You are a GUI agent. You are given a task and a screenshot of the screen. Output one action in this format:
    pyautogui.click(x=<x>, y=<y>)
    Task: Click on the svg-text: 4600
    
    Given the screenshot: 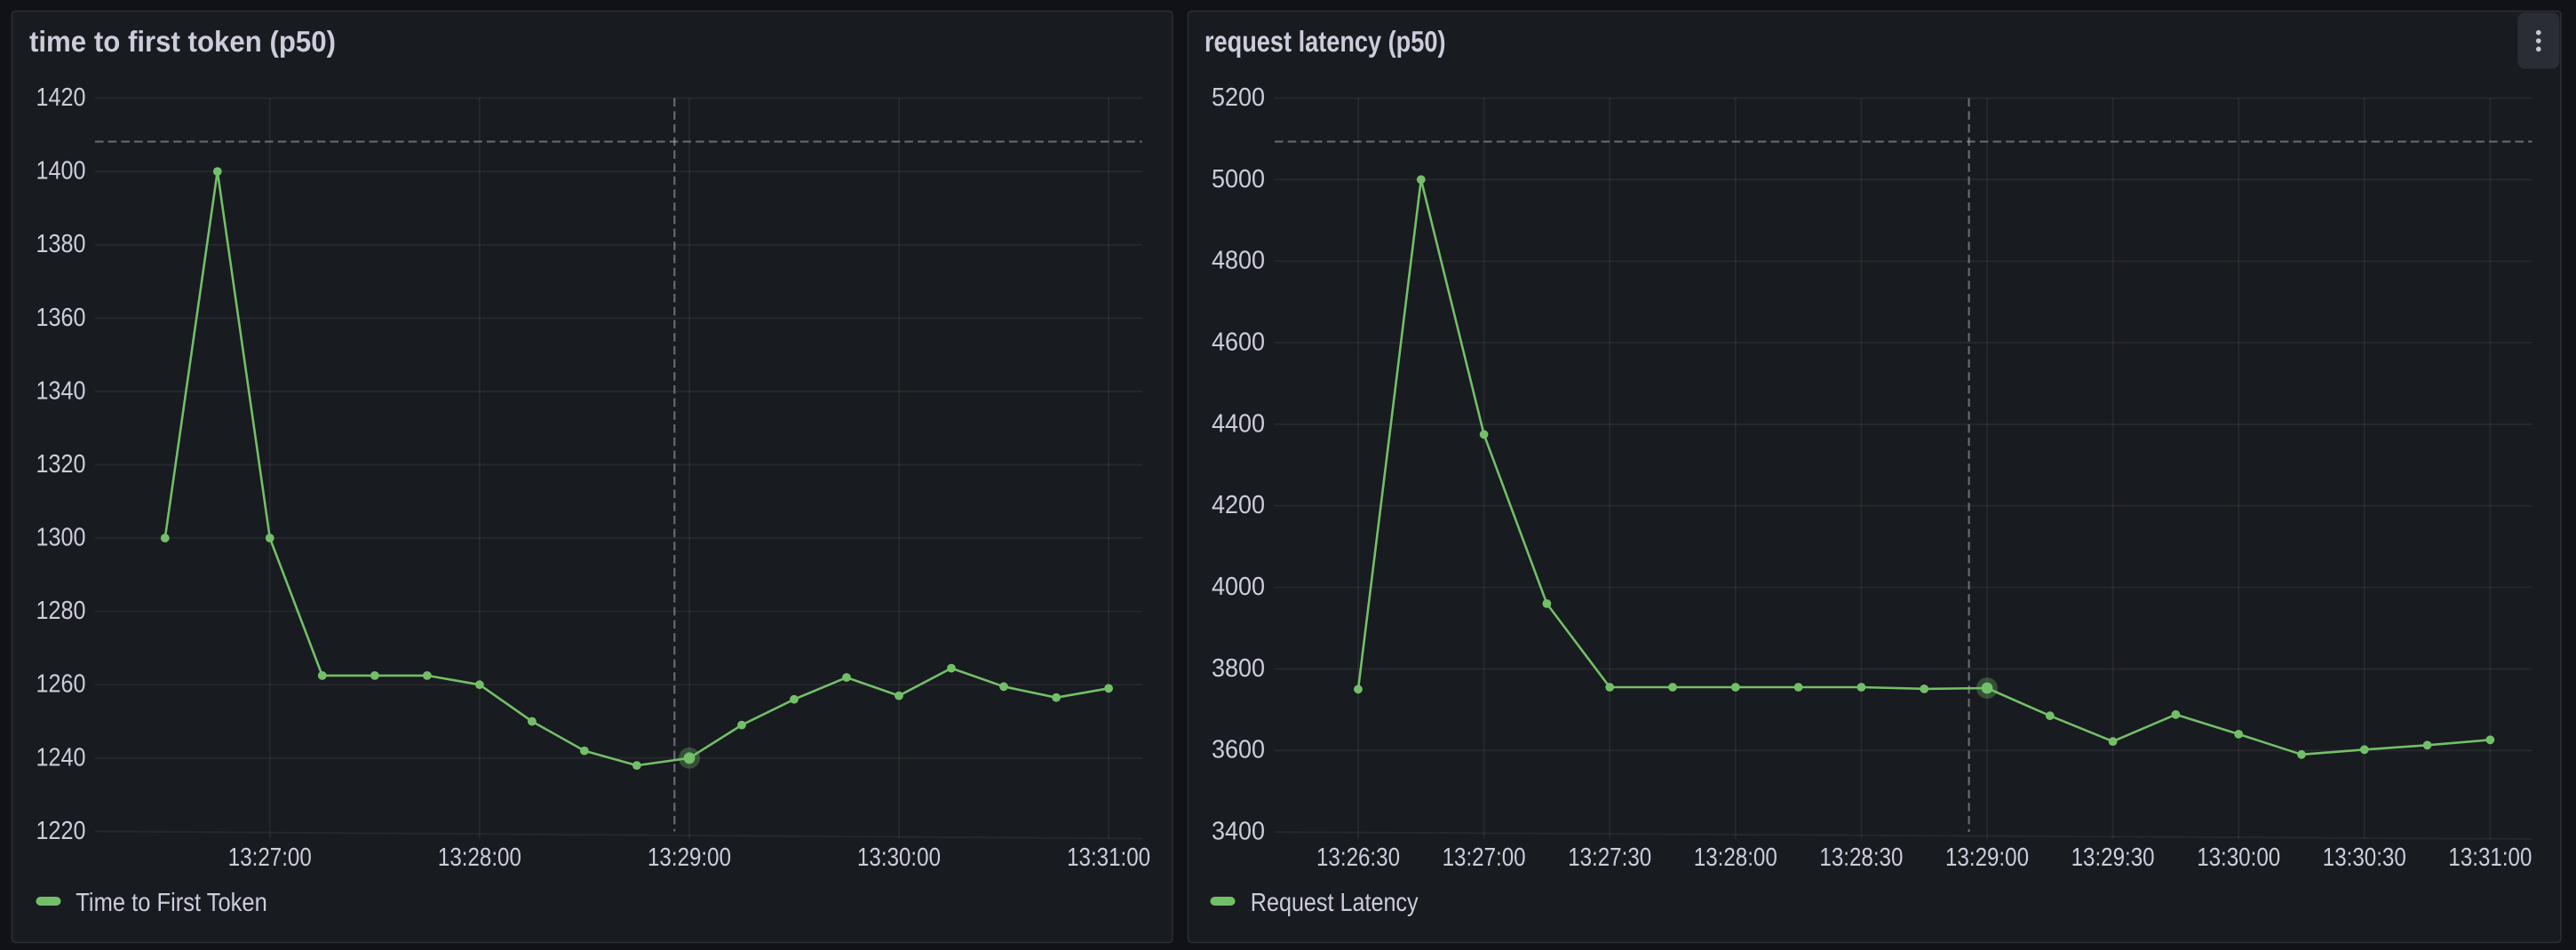 What is the action you would take?
    pyautogui.click(x=1238, y=343)
    